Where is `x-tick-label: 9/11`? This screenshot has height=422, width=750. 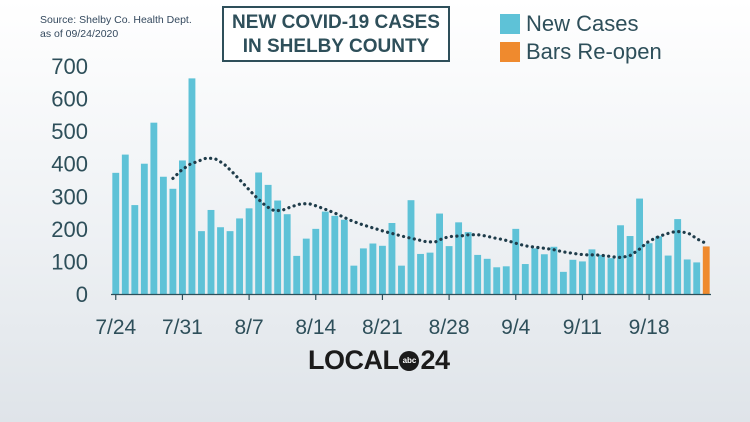
x-tick-label: 9/11 is located at coordinates (582, 327).